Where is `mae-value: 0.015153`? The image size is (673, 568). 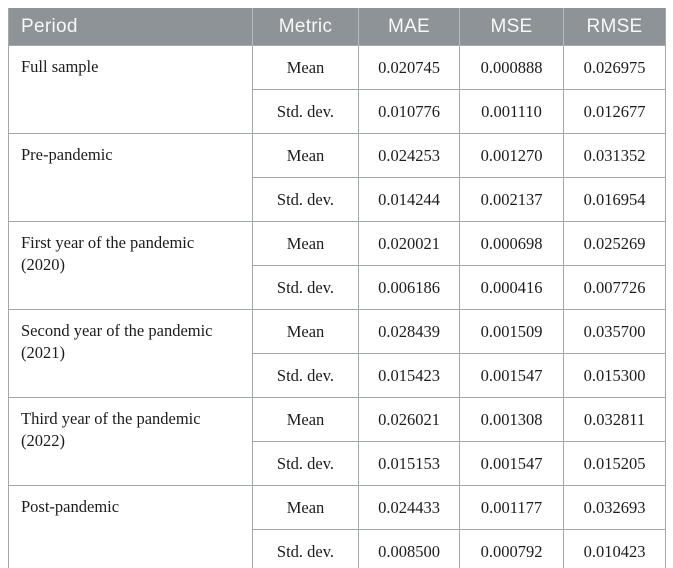
mae-value: 0.015153 is located at coordinates (409, 463).